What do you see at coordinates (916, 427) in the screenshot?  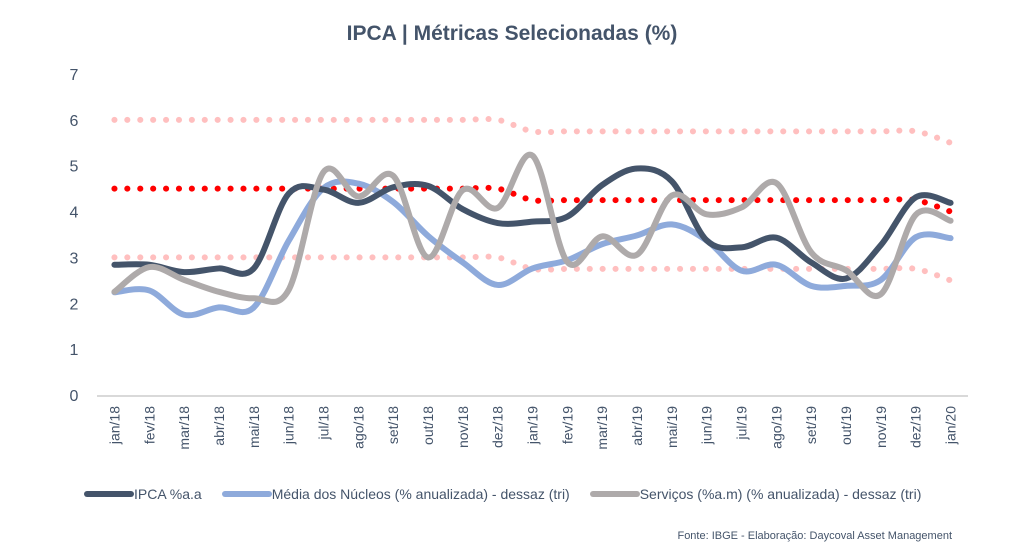 I see `x-tick-label: dez/19` at bounding box center [916, 427].